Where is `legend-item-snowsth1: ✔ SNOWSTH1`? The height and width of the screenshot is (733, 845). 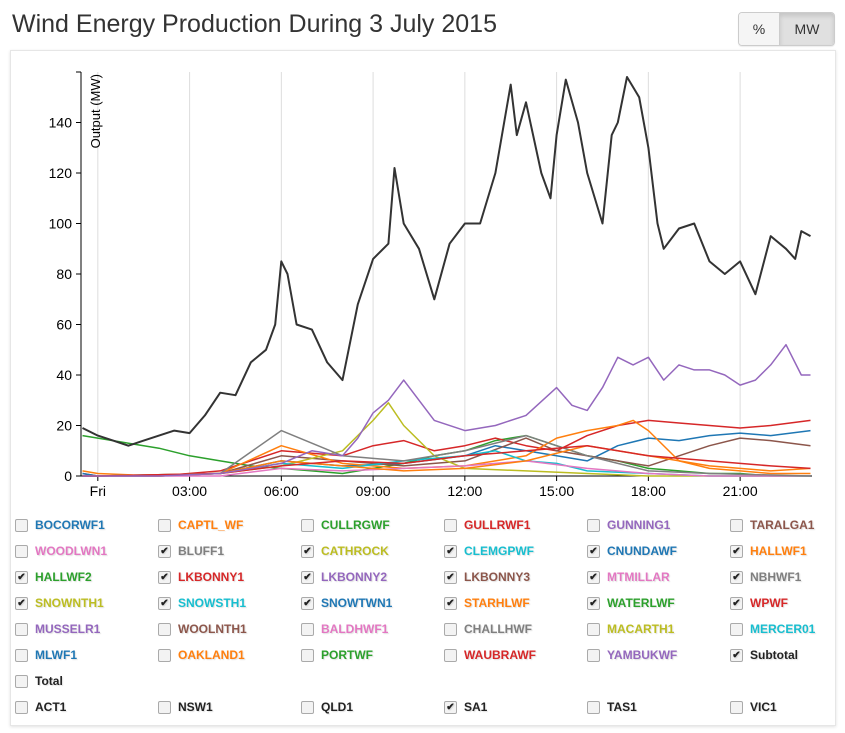 legend-item-snowsth1: ✔ SNOWSTH1 is located at coordinates (202, 603).